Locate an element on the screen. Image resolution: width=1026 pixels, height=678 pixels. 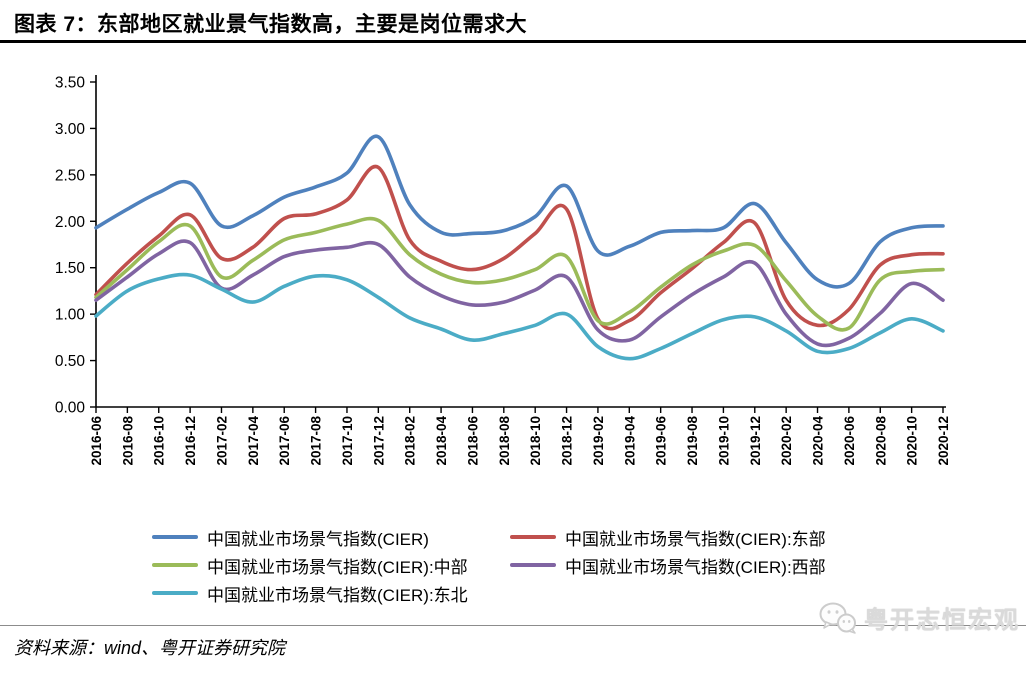
x-tick-label: 2017-12 is located at coordinates (378, 441).